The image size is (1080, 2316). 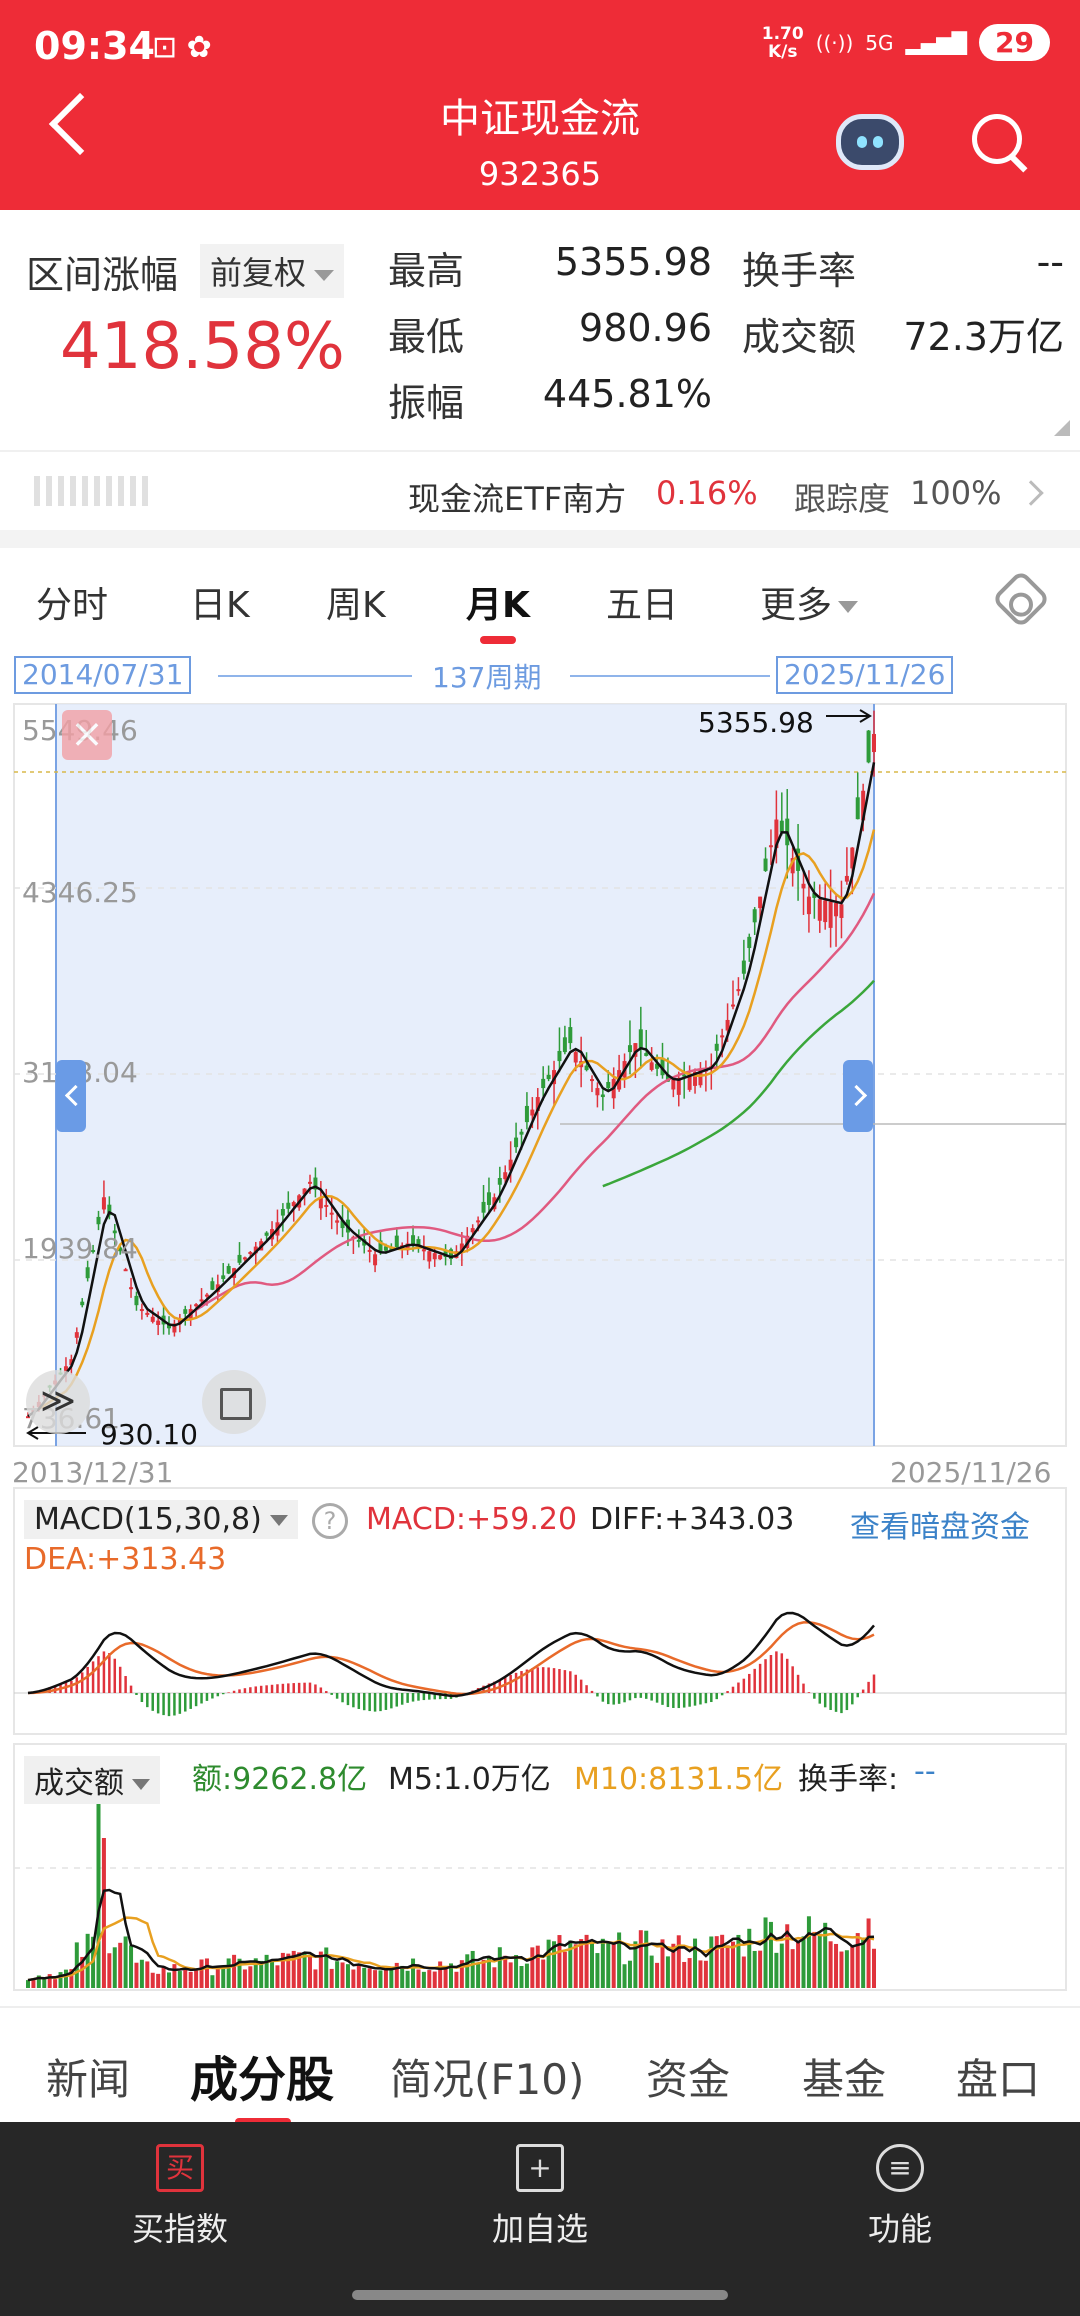 I want to click on tab-monthly-k: 月K, so click(x=498, y=605).